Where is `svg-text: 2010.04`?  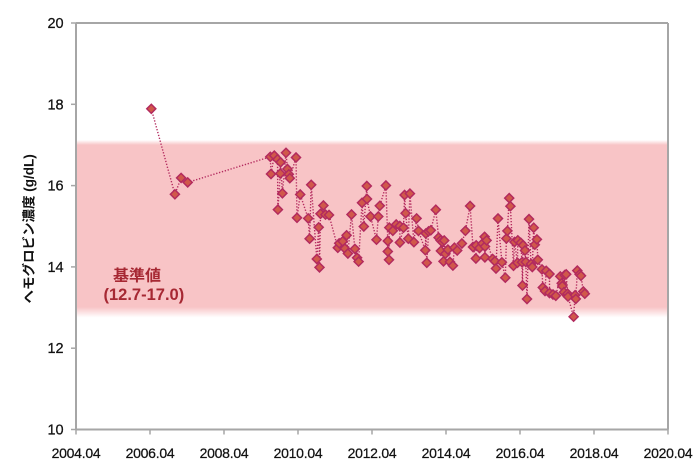 svg-text: 2010.04 is located at coordinates (298, 453).